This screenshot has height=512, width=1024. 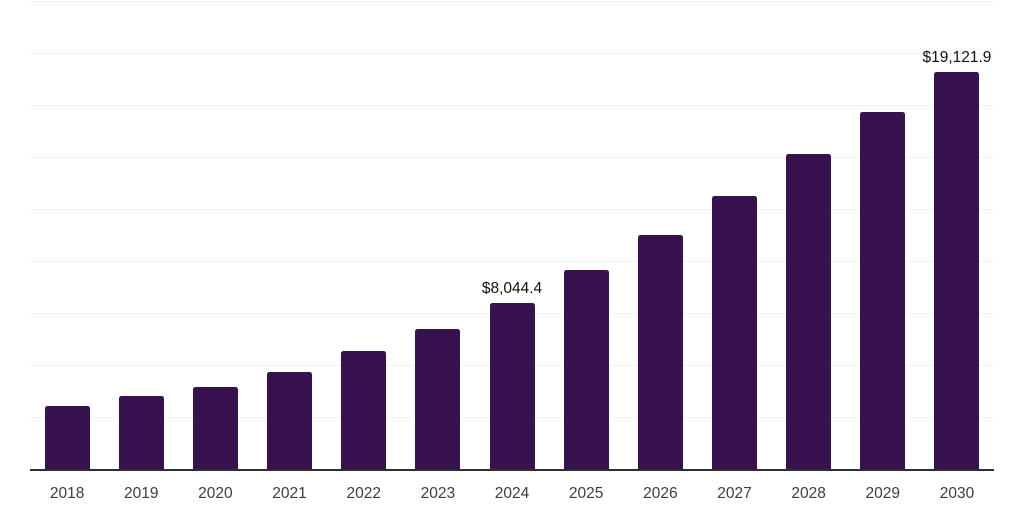 What do you see at coordinates (957, 271) in the screenshot?
I see `bar-2030` at bounding box center [957, 271].